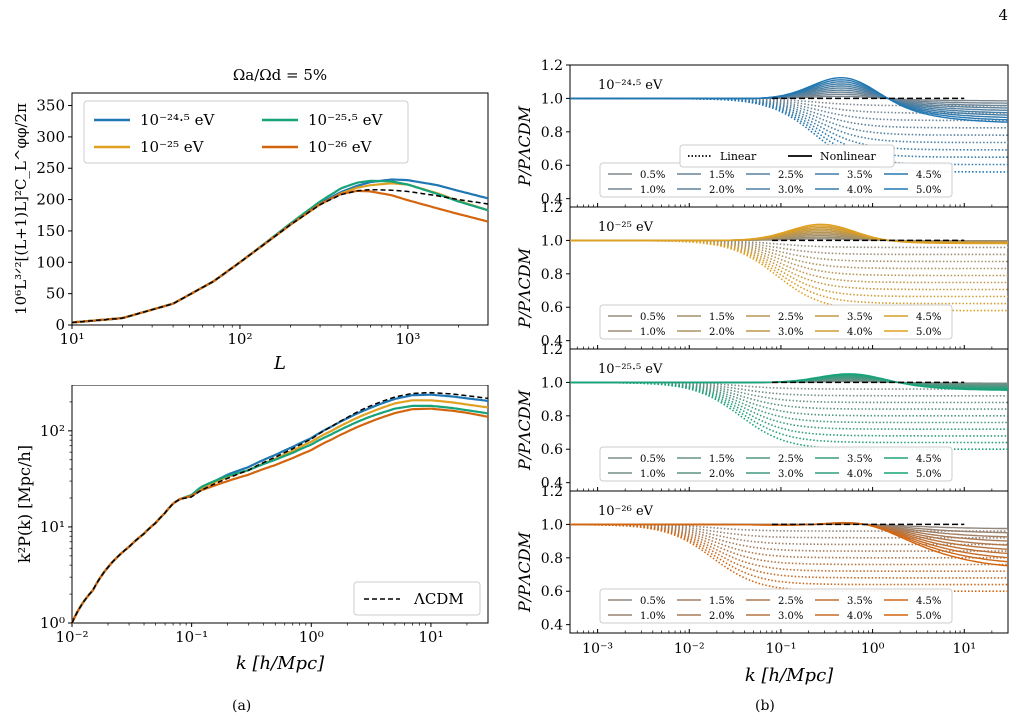  What do you see at coordinates (787, 156) in the screenshot?
I see `ratio-style-legend` at bounding box center [787, 156].